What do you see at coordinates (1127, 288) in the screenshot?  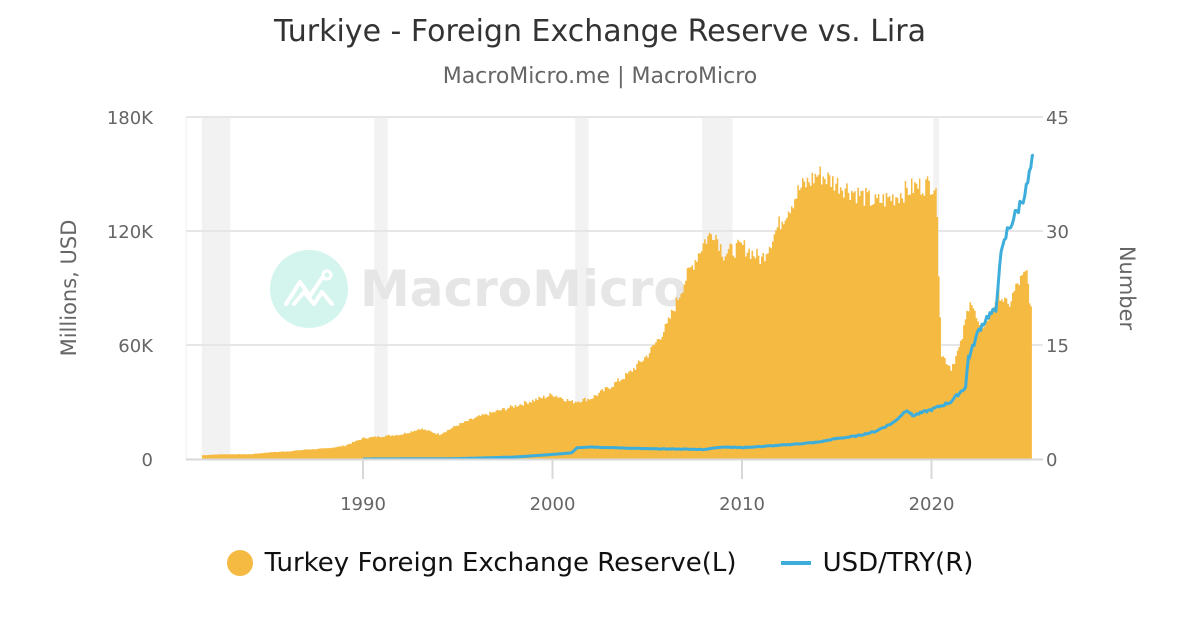 I see `right-axis-title: Number` at bounding box center [1127, 288].